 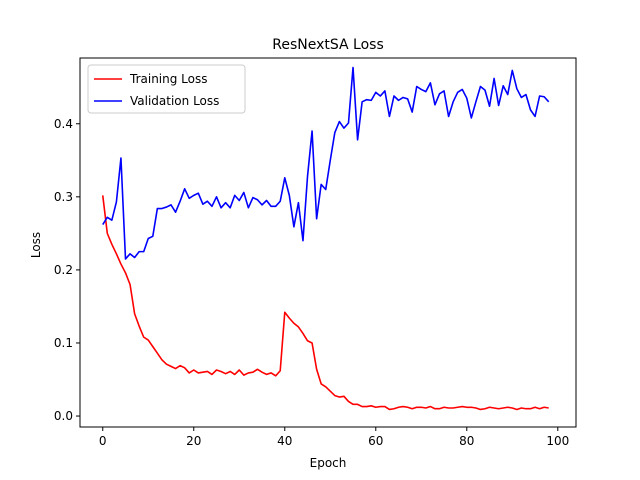 What do you see at coordinates (63, 416) in the screenshot?
I see `y-tick-label: 0.0` at bounding box center [63, 416].